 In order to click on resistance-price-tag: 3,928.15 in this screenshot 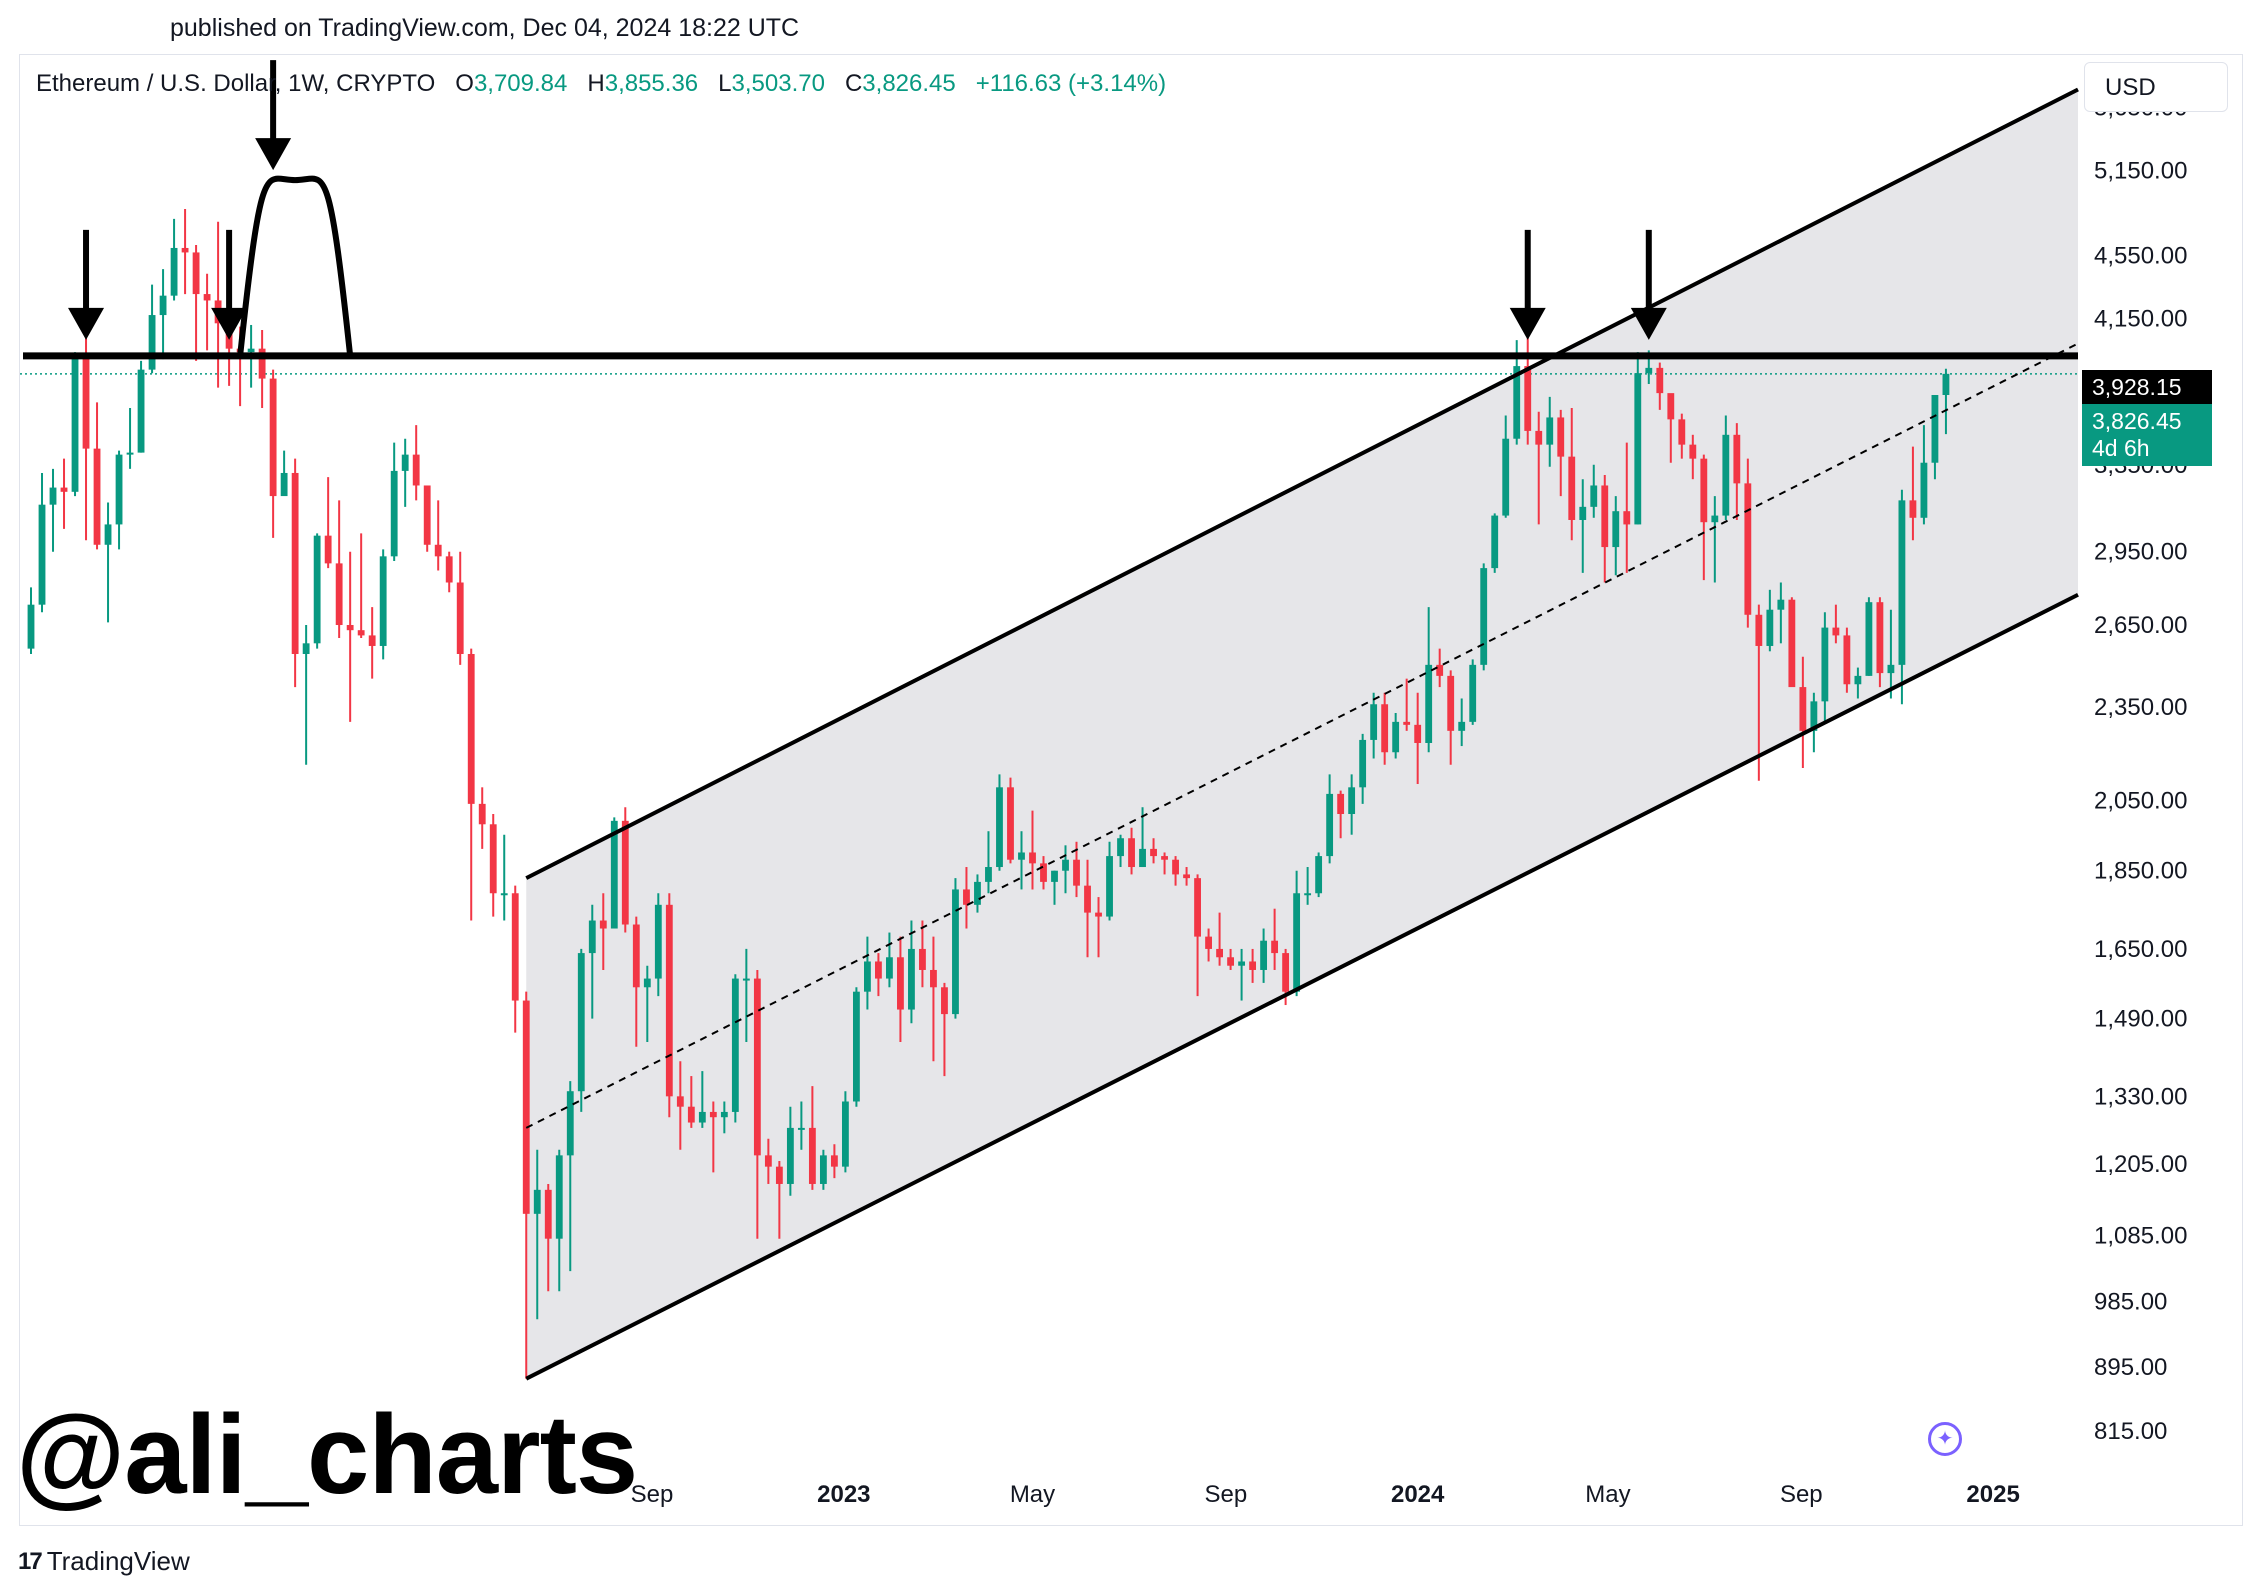, I will do `click(2147, 387)`.